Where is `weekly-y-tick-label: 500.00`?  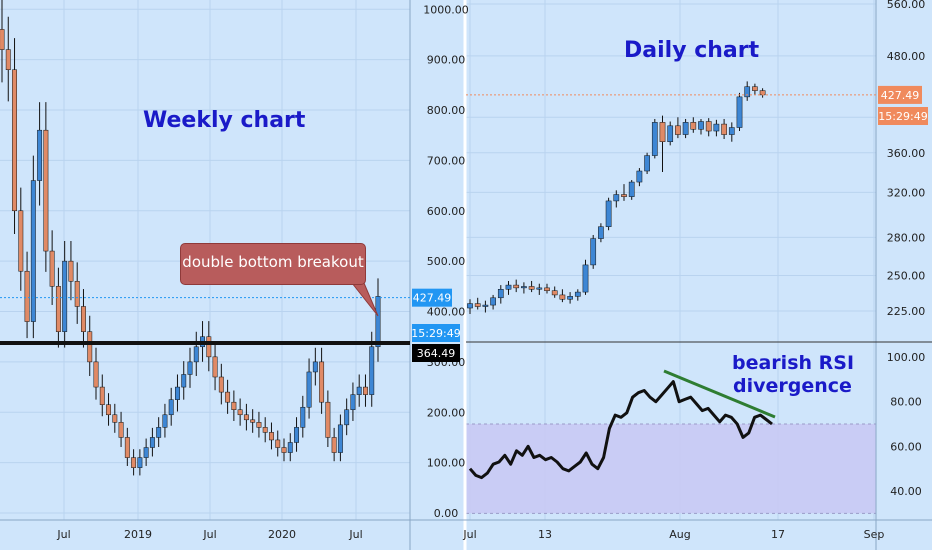 weekly-y-tick-label: 500.00 is located at coordinates (446, 261).